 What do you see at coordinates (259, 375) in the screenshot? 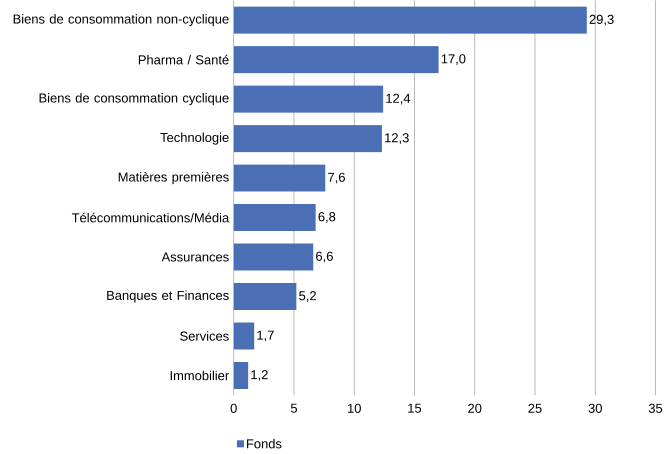
I see `data-label: 1,2` at bounding box center [259, 375].